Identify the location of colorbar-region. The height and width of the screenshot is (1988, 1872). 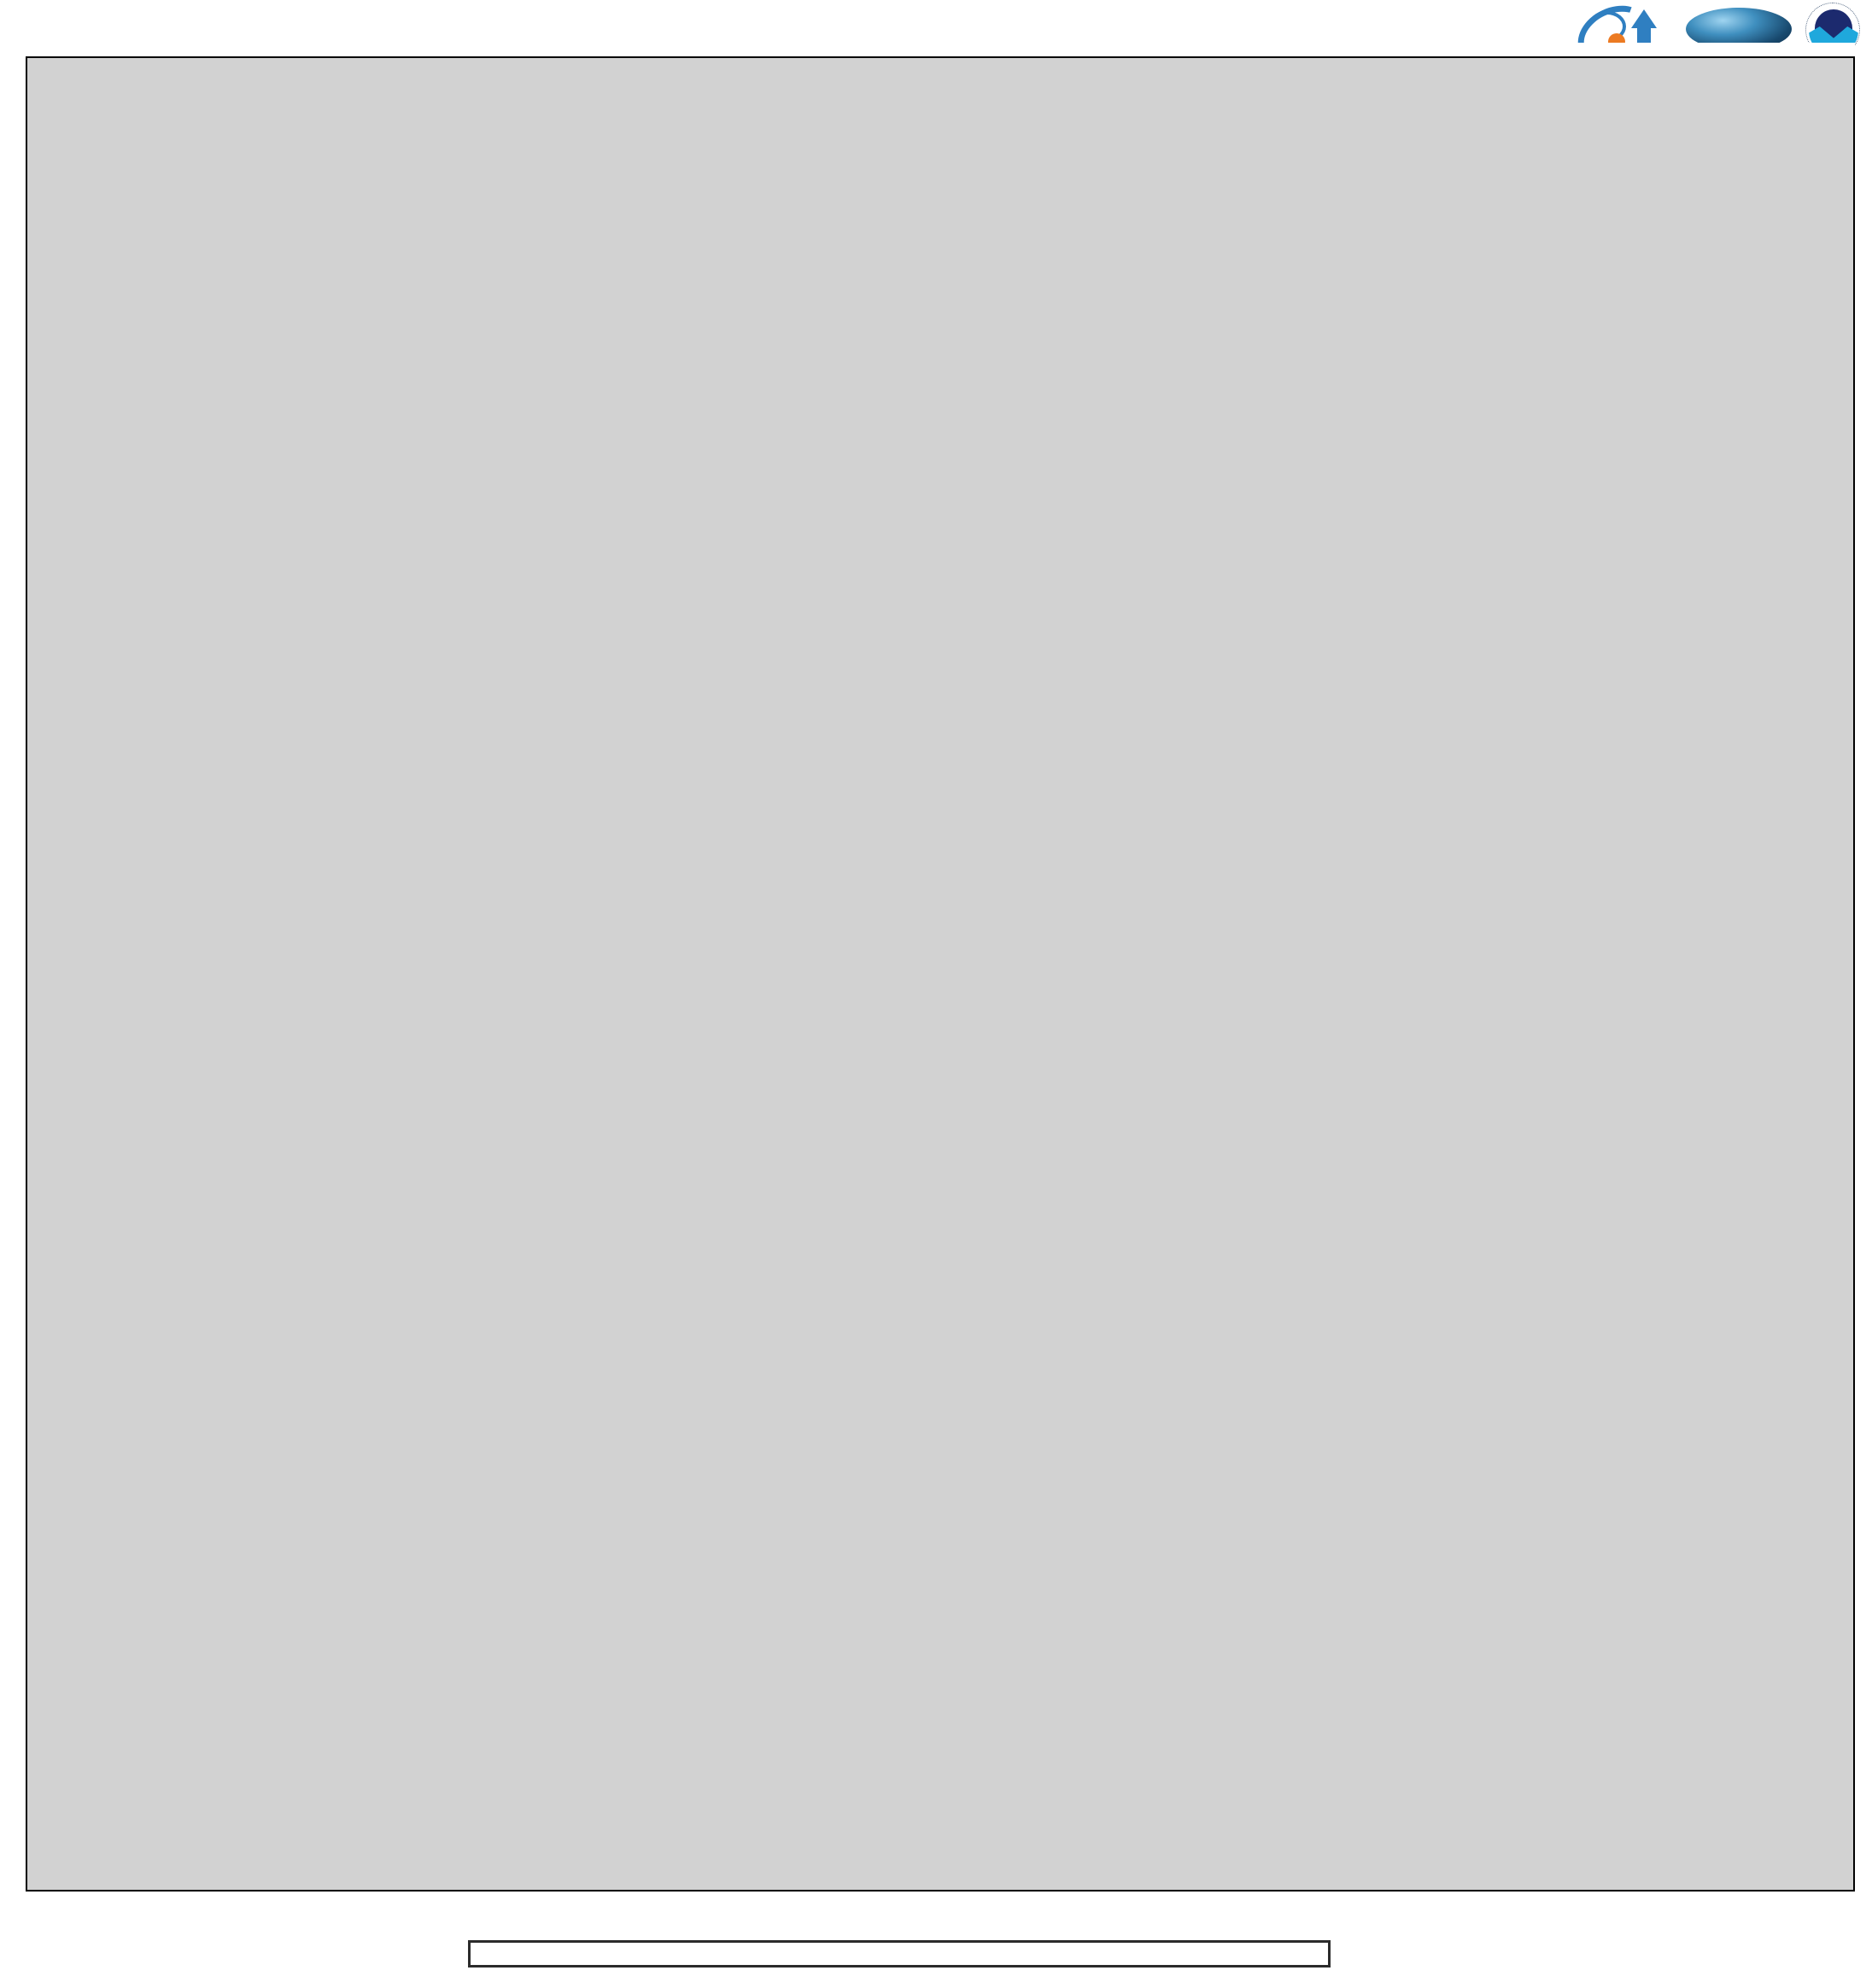
(936, 1964).